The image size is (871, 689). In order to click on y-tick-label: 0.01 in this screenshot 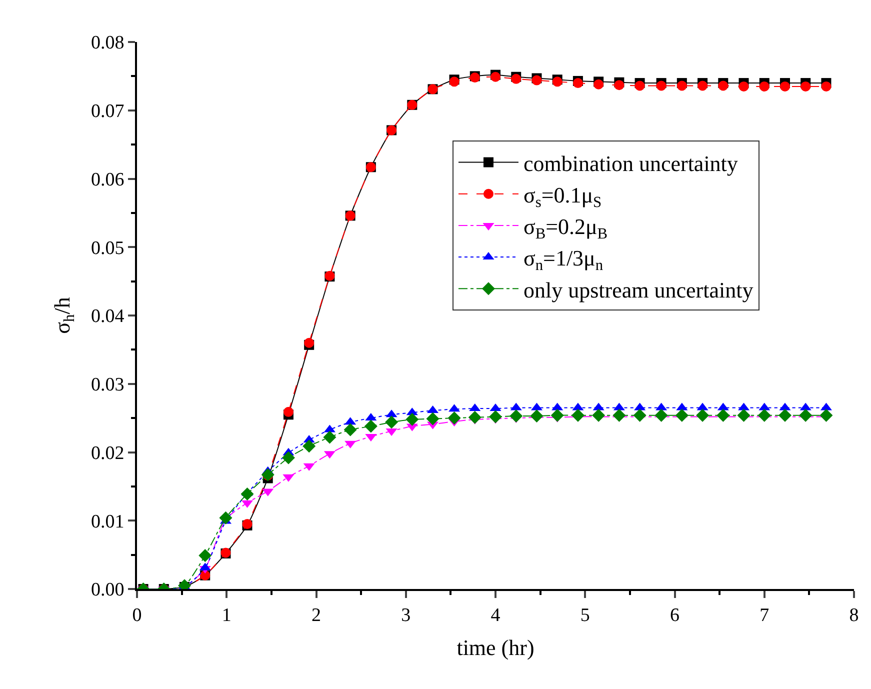, I will do `click(107, 521)`.